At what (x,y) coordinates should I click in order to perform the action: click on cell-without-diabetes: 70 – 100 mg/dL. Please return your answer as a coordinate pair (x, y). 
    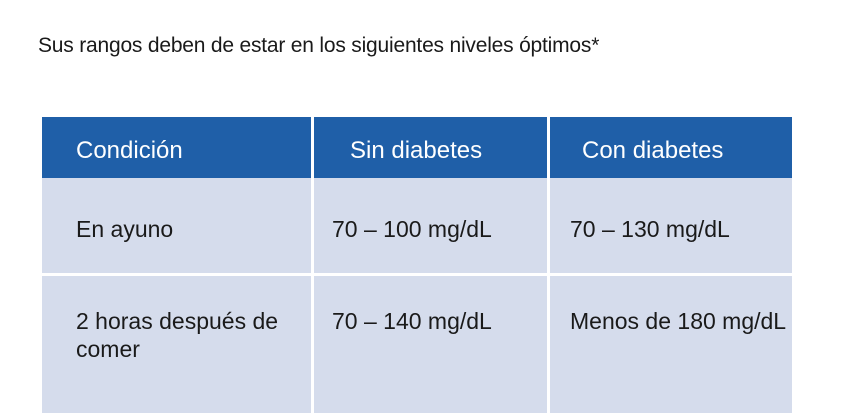
    Looking at the image, I should click on (432, 225).